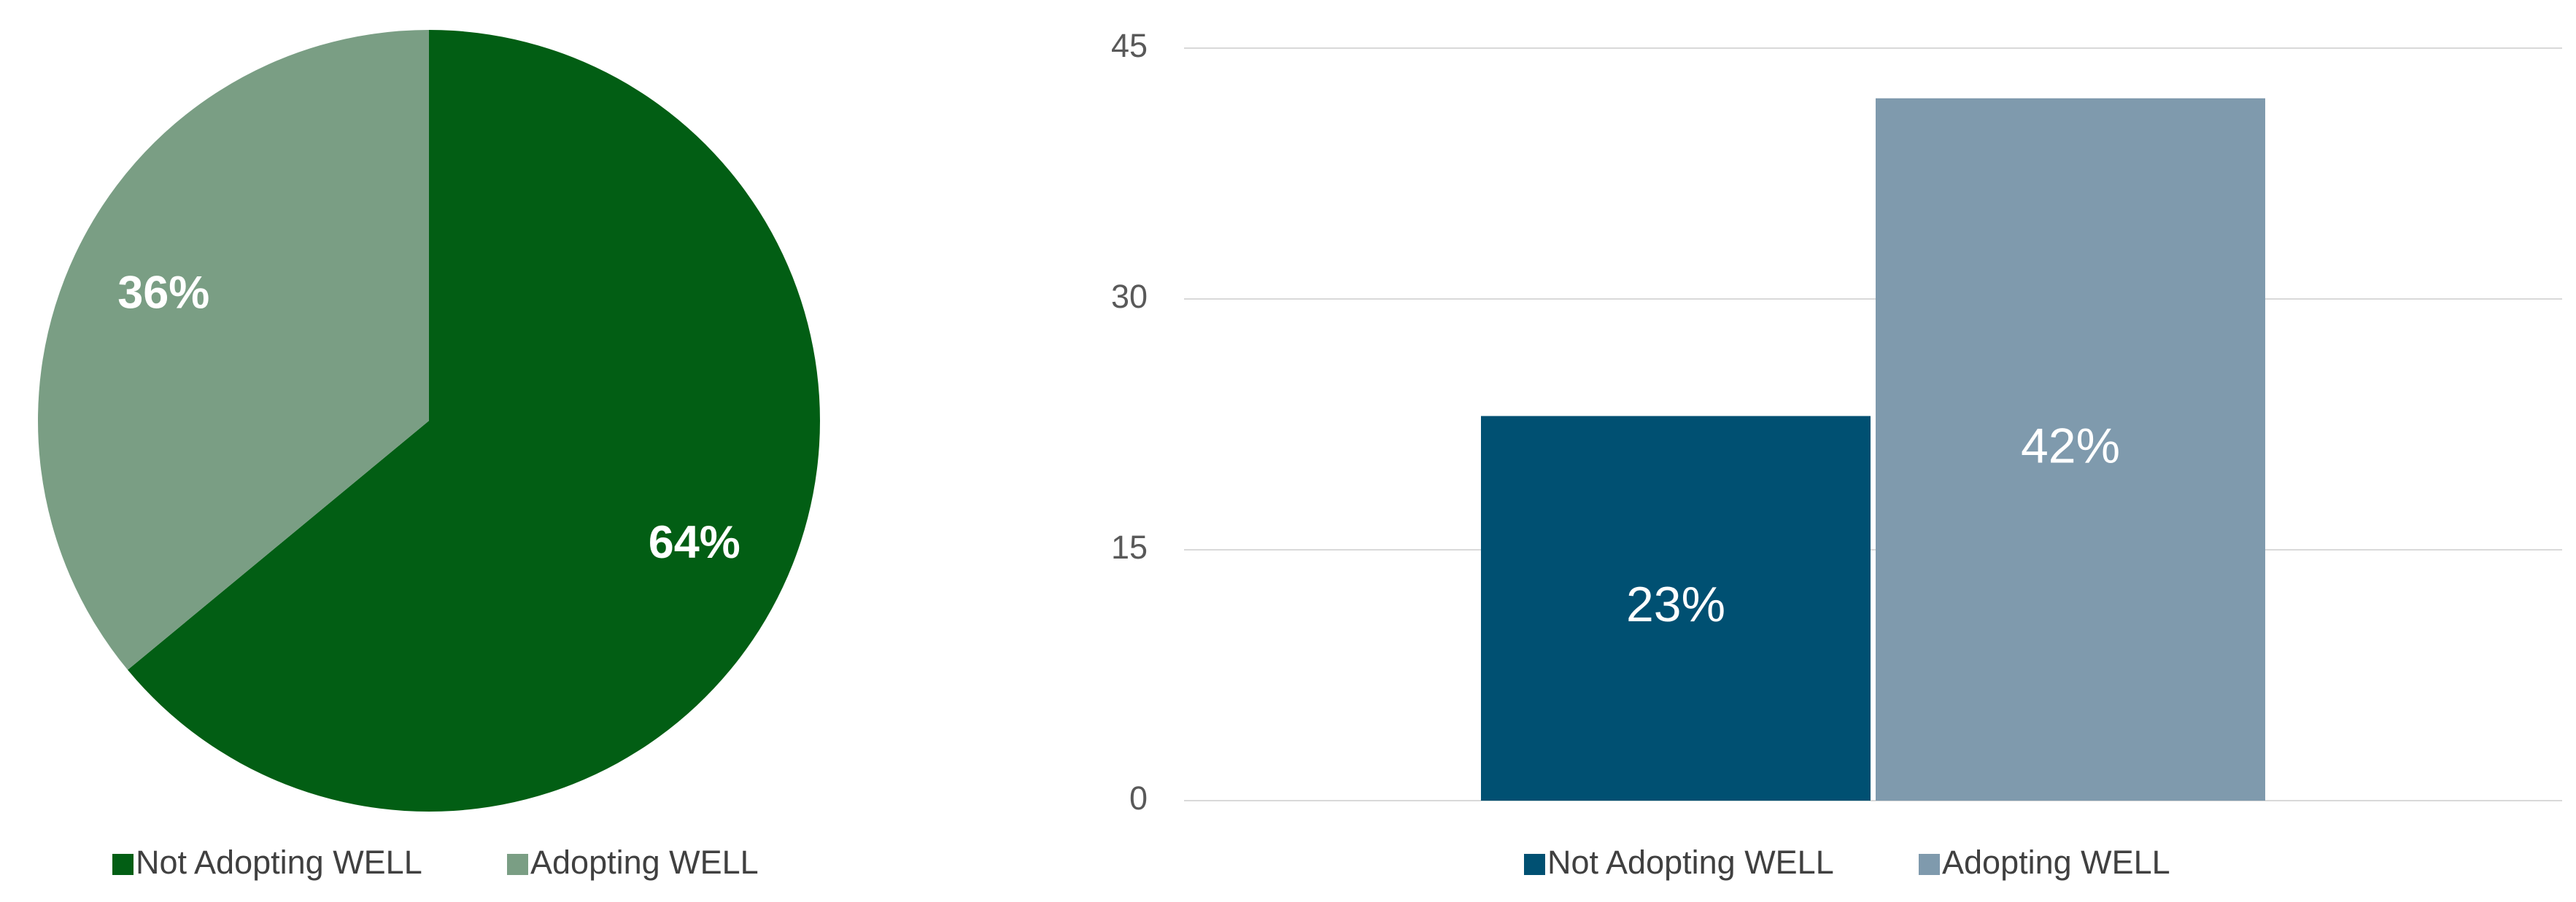 This screenshot has height=902, width=2576. I want to click on data-label: 36%, so click(163, 292).